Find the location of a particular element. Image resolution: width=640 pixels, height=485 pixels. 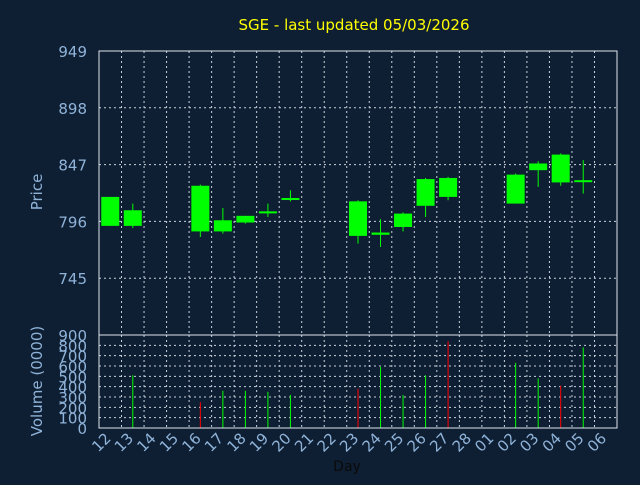

volume-tick-label: 300 is located at coordinates (72, 398).